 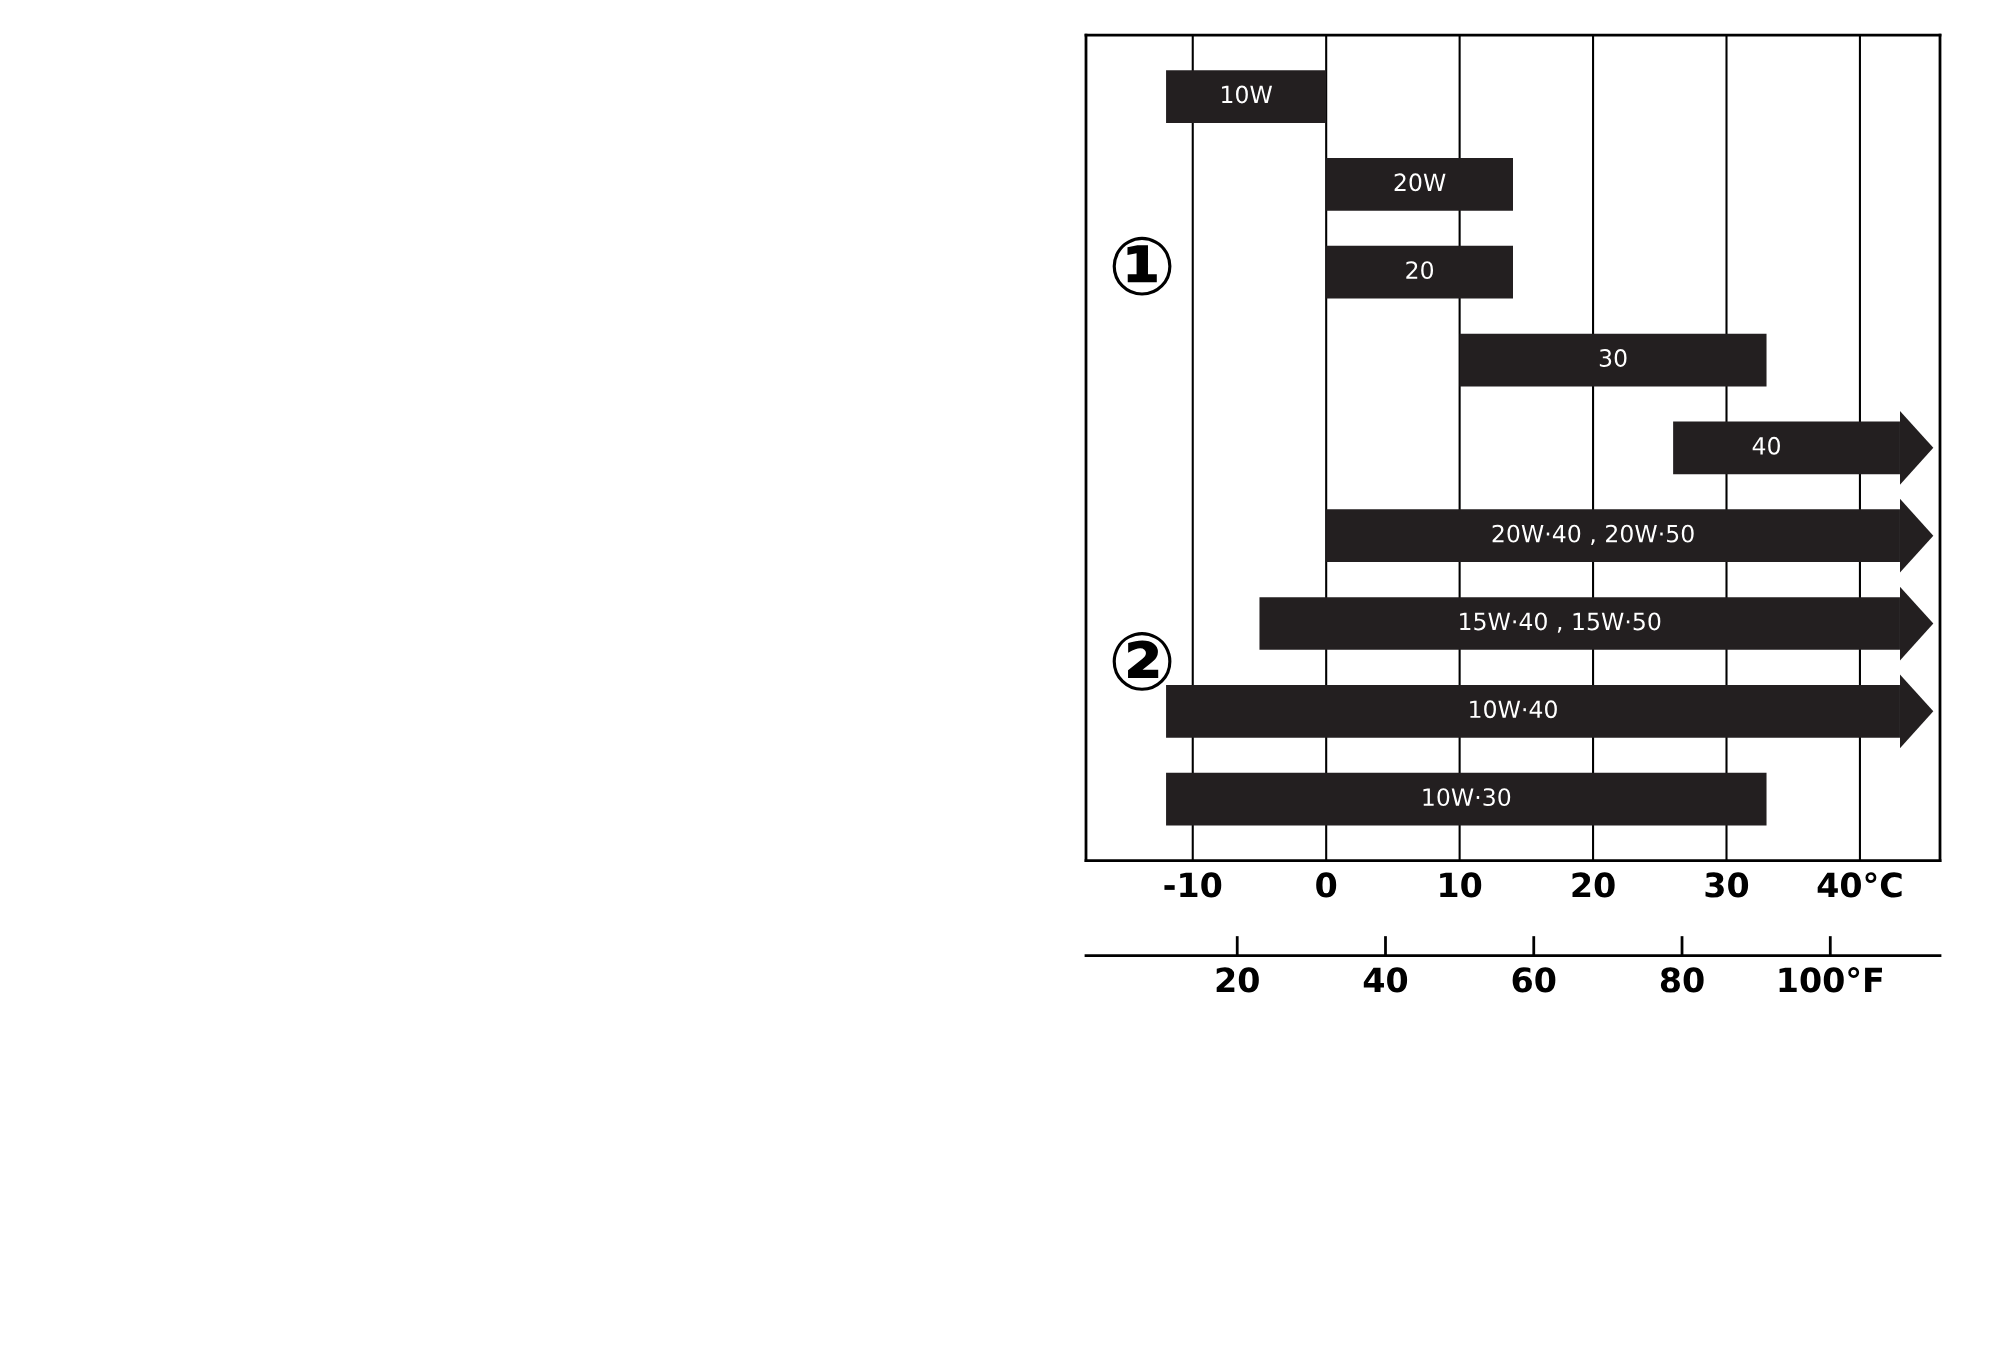 I want to click on y-tick-label: 20W·40 , 20W·50, so click(x=1593, y=534).